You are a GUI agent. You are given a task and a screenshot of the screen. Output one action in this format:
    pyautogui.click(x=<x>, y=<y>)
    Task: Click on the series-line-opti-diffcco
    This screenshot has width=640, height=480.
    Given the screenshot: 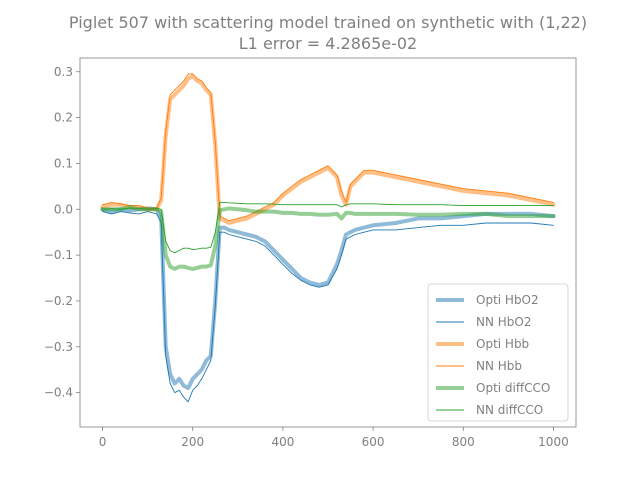 What is the action you would take?
    pyautogui.click(x=328, y=238)
    